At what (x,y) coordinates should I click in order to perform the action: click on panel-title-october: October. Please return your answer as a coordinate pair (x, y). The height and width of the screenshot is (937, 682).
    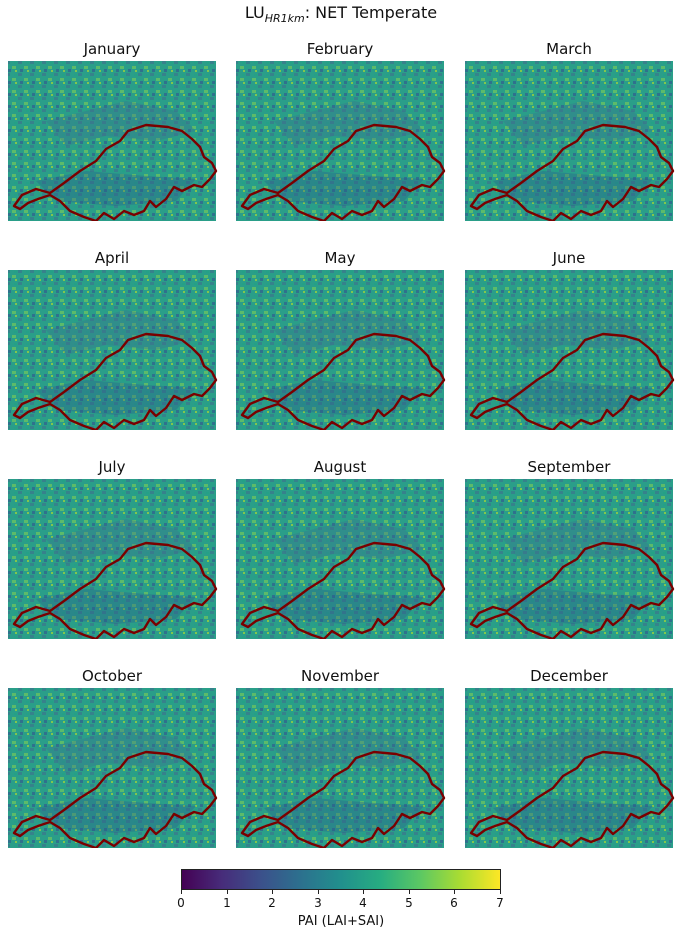
    Looking at the image, I should click on (112, 676).